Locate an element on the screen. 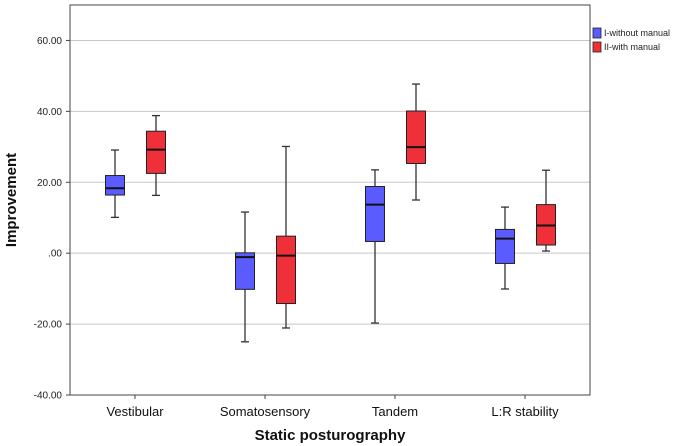 Image resolution: width=685 pixels, height=446 pixels. y-tick-label: 60.00 is located at coordinates (49, 41).